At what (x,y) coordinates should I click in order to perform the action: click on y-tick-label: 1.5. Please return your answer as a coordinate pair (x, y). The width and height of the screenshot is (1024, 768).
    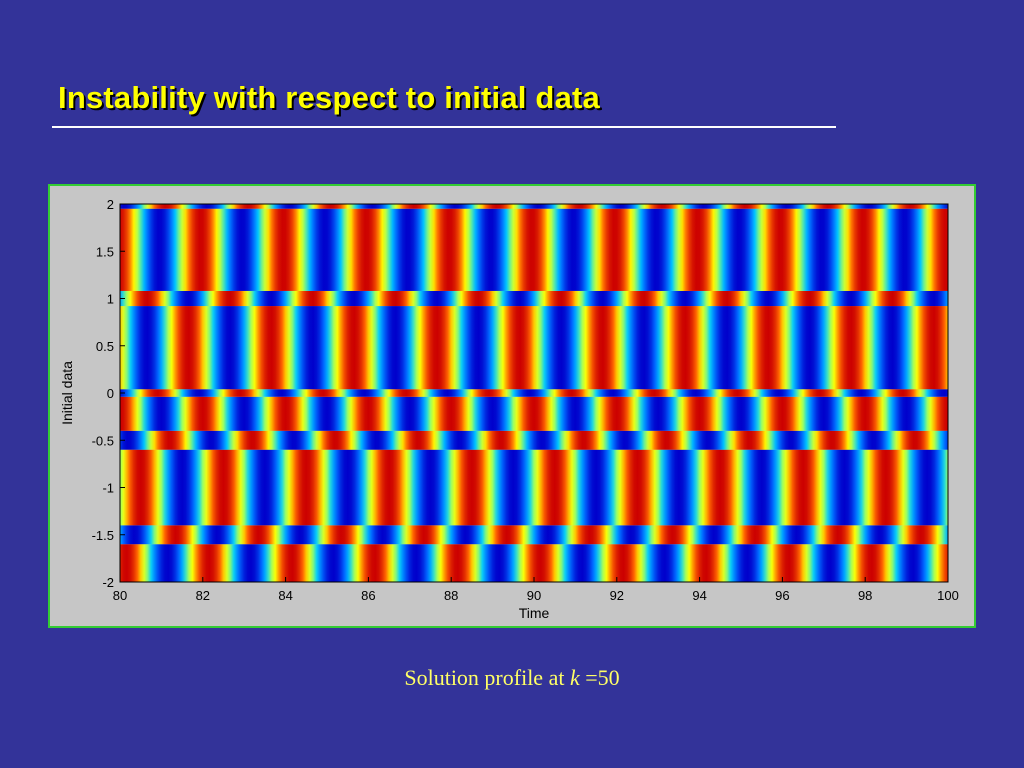
    Looking at the image, I should click on (105, 251).